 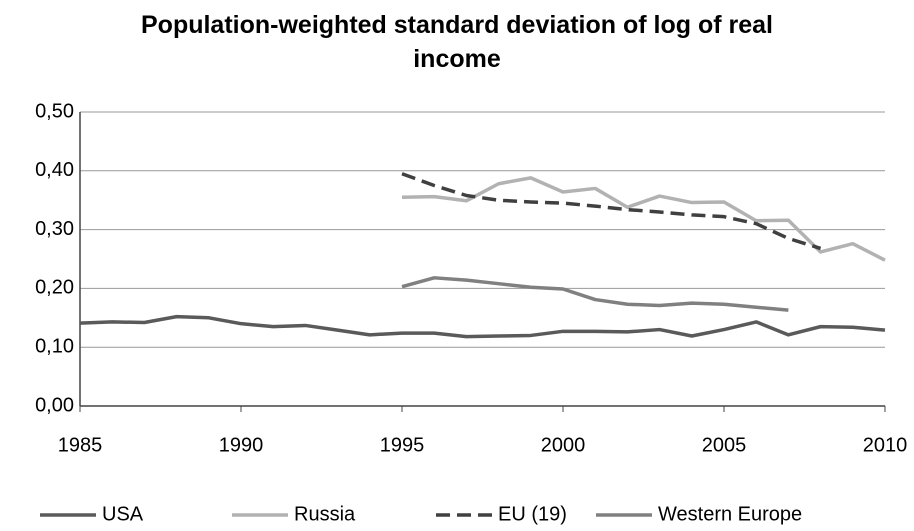 I want to click on legend-label: USA, so click(x=123, y=514).